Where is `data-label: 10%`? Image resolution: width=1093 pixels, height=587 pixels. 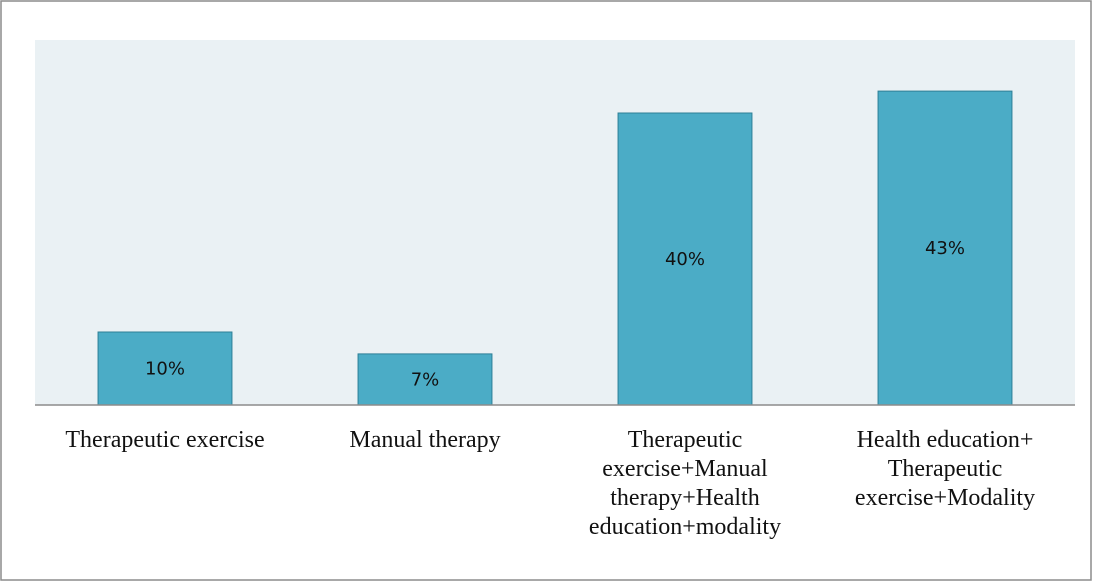
data-label: 10% is located at coordinates (165, 369).